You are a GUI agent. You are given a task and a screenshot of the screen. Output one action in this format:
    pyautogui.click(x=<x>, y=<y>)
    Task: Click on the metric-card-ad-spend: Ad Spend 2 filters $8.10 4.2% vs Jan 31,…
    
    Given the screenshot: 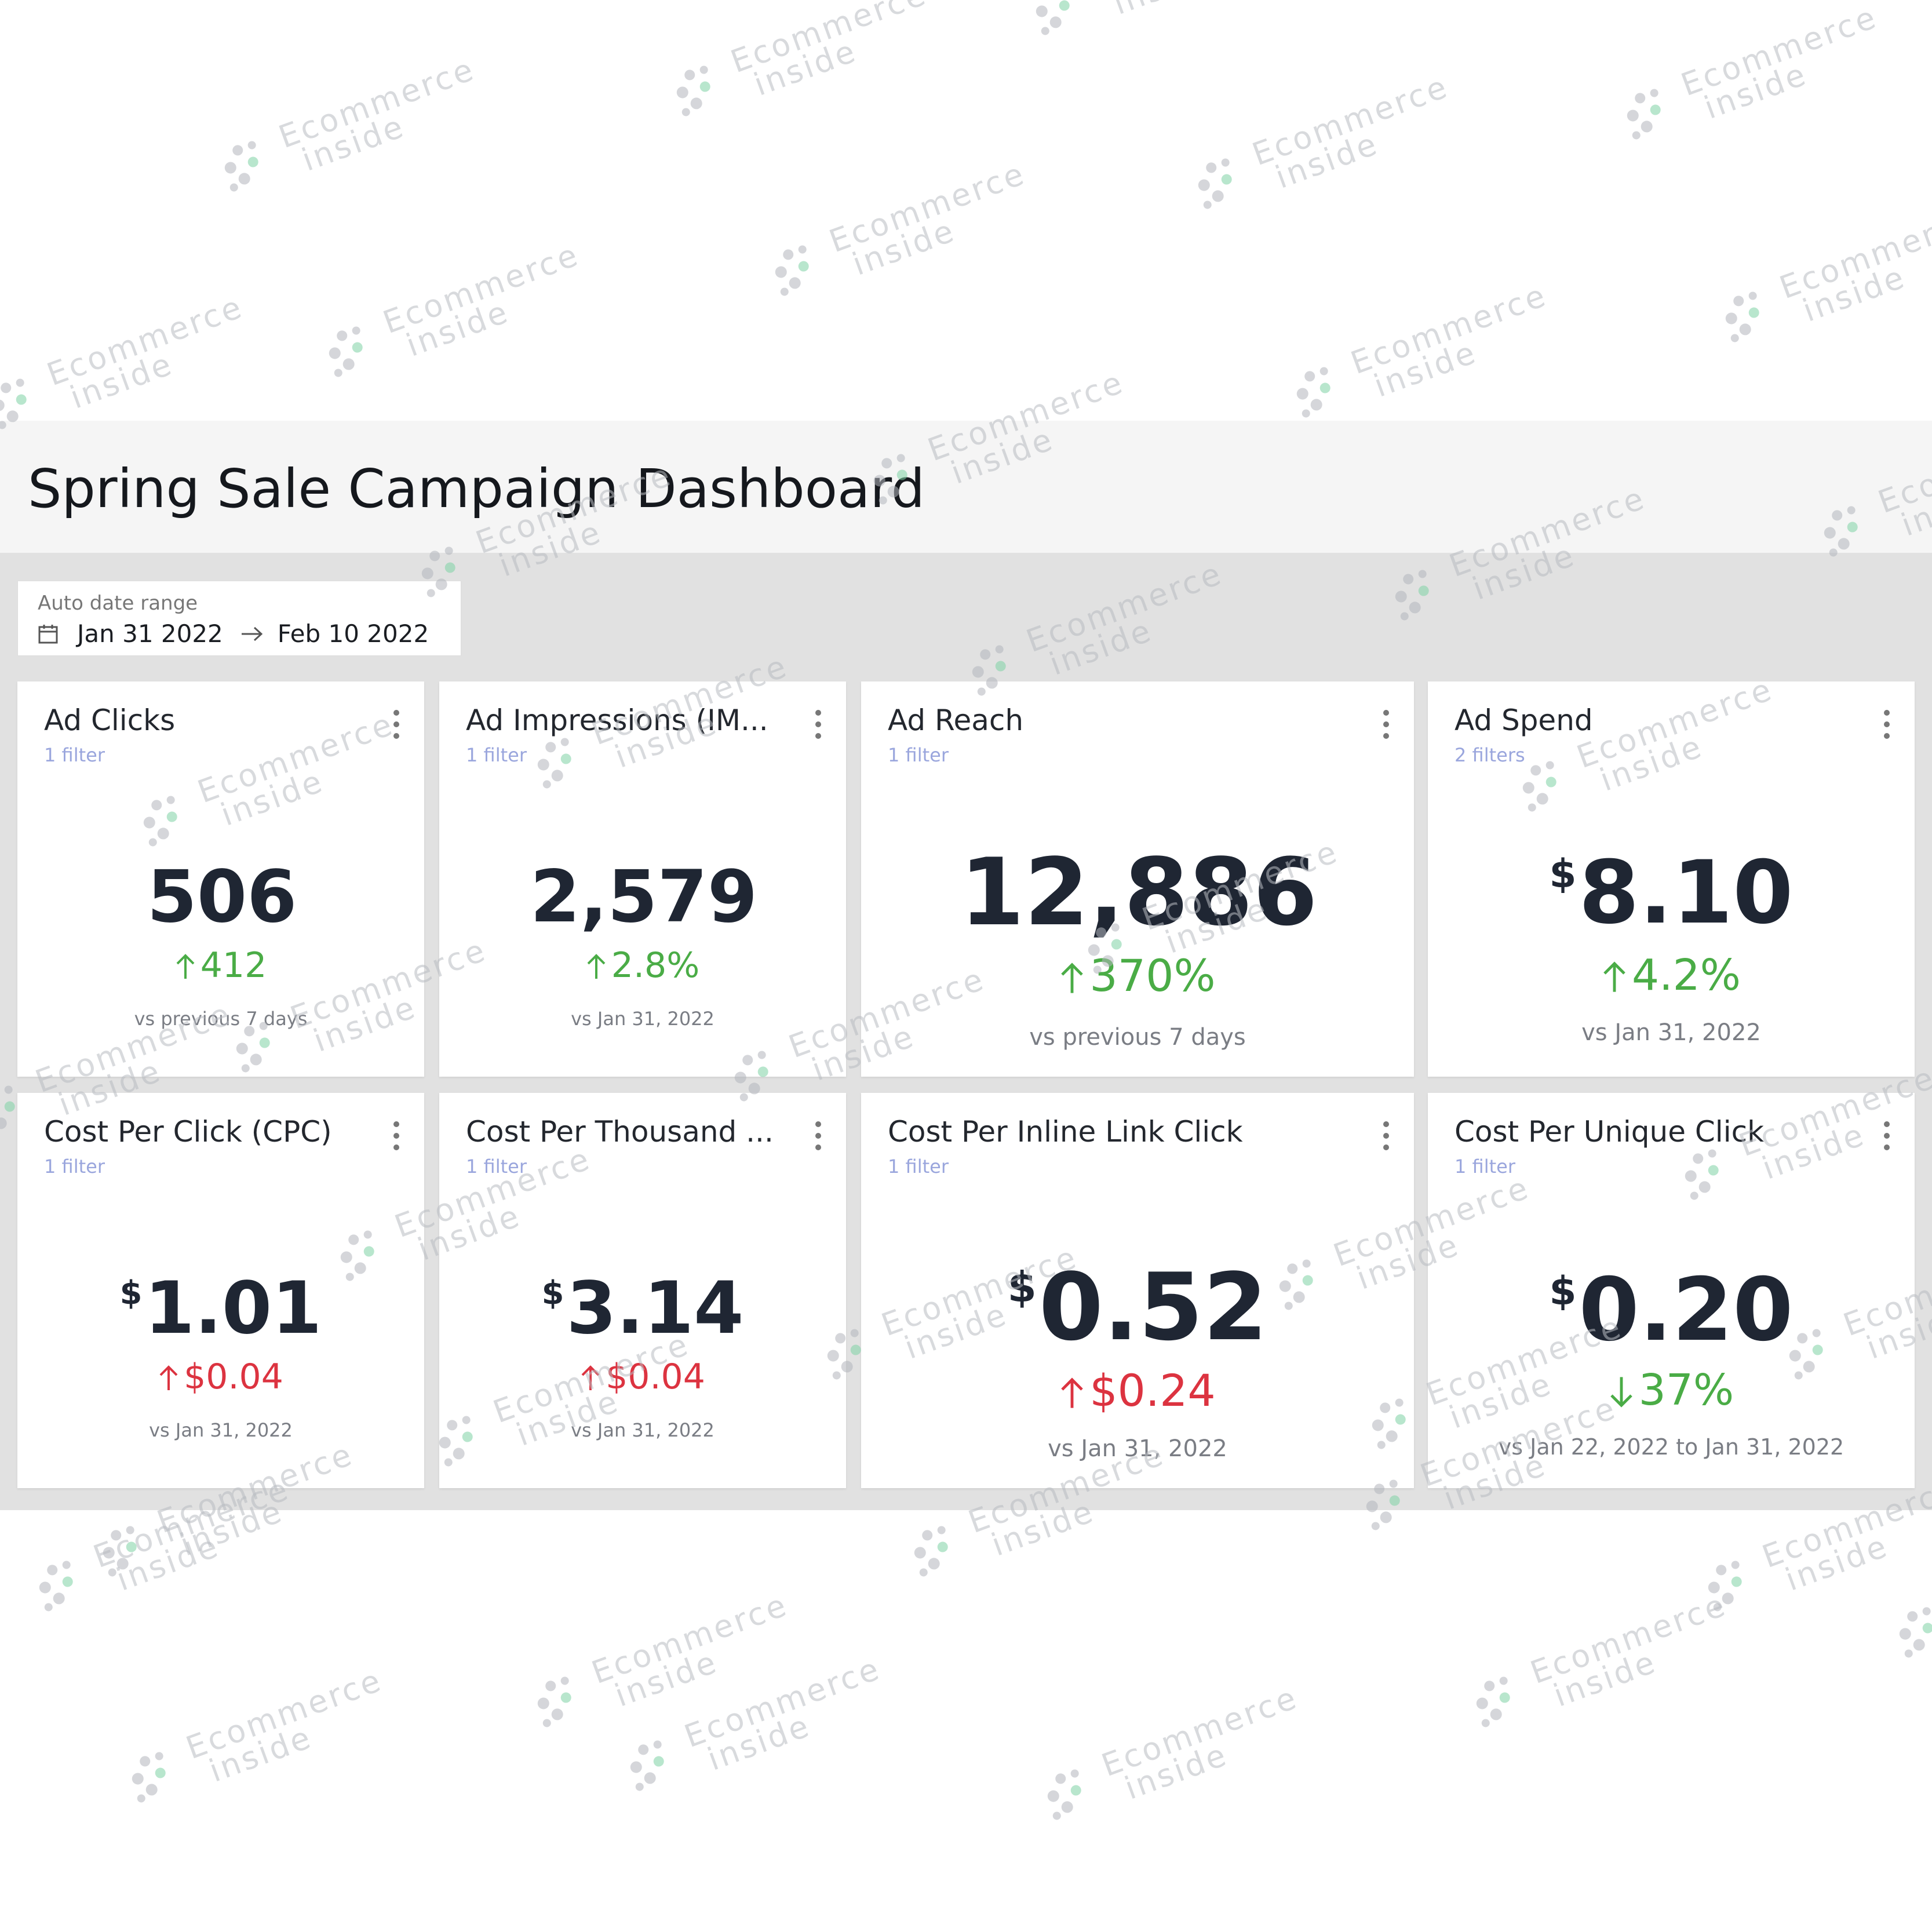 What is the action you would take?
    pyautogui.click(x=1672, y=879)
    